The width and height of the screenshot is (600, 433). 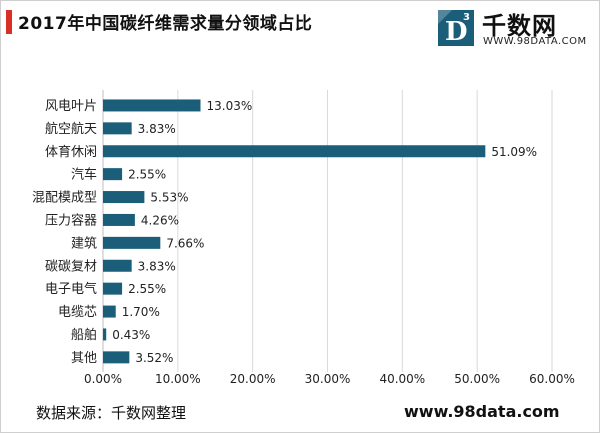 What do you see at coordinates (535, 41) in the screenshot?
I see `logo-url: WWW.98DATA.COM` at bounding box center [535, 41].